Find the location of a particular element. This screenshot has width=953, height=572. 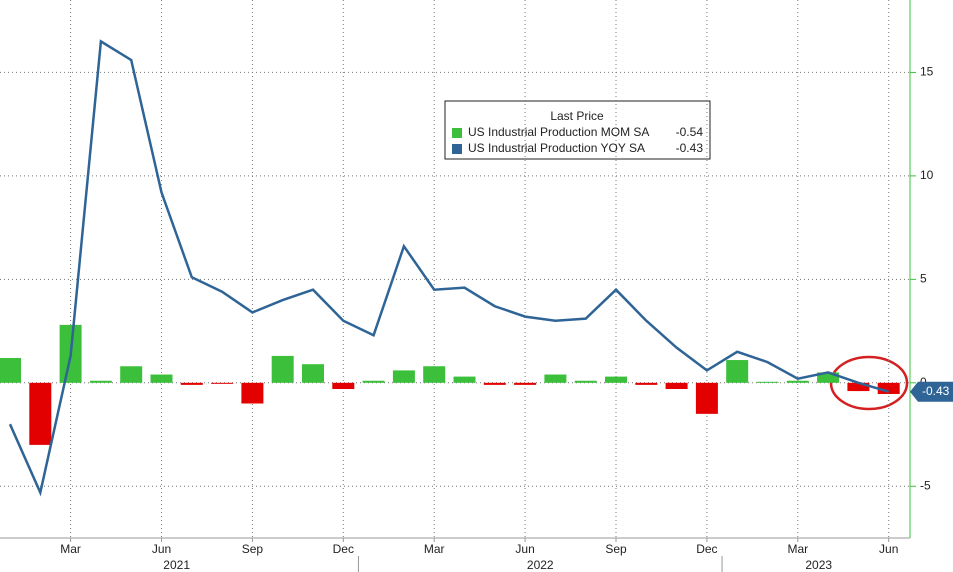

legend-value: -0.43 is located at coordinates (690, 148).